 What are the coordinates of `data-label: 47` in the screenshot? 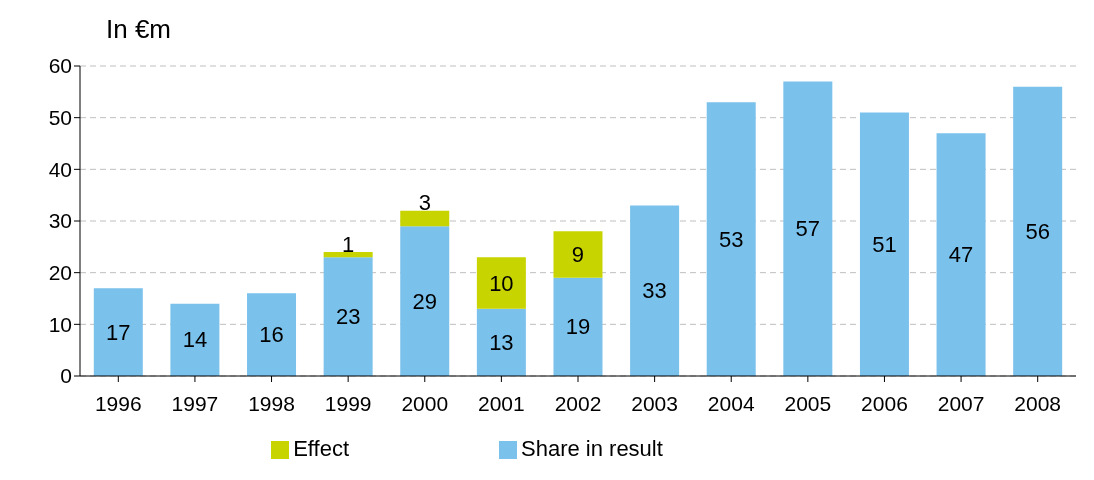 It's located at (961, 255).